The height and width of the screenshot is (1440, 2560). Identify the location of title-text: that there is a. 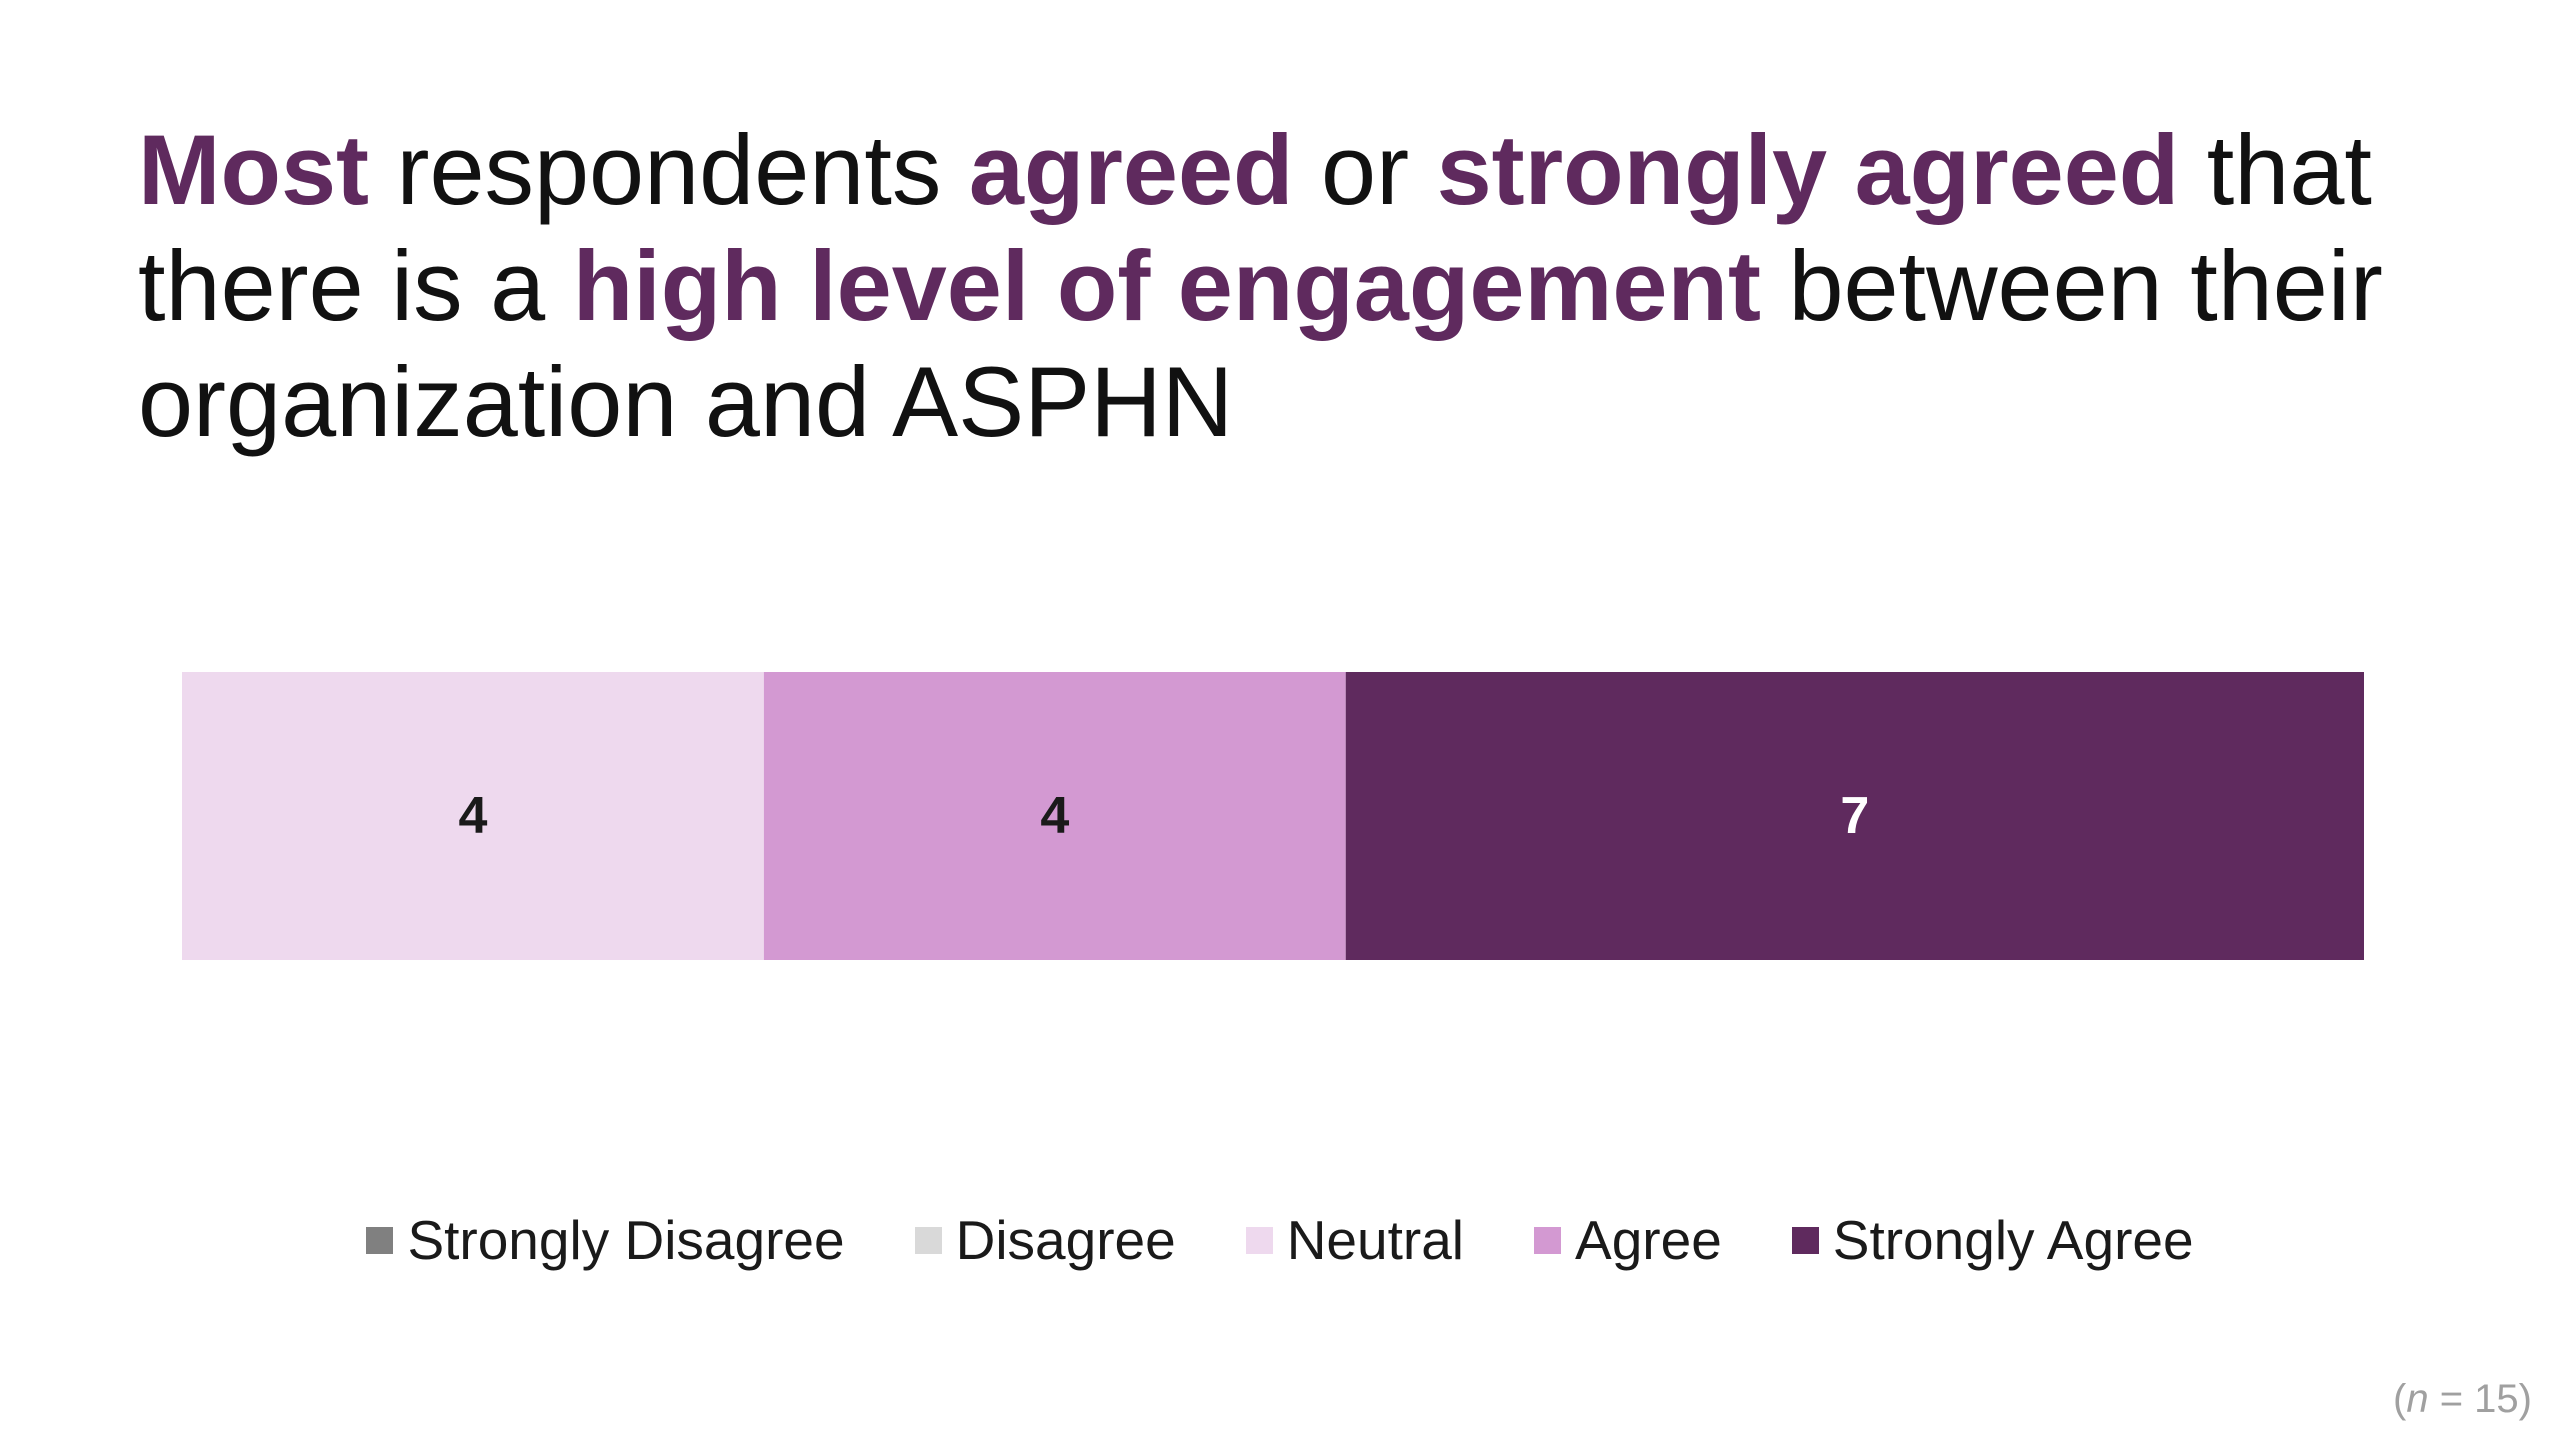
(1255, 227).